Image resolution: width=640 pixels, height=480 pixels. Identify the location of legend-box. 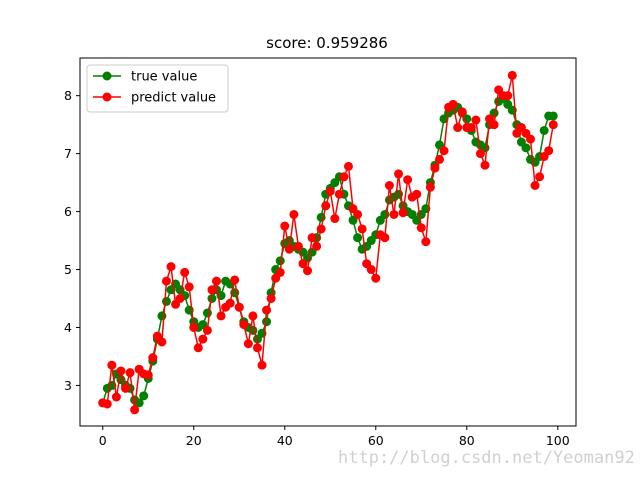
(157, 88).